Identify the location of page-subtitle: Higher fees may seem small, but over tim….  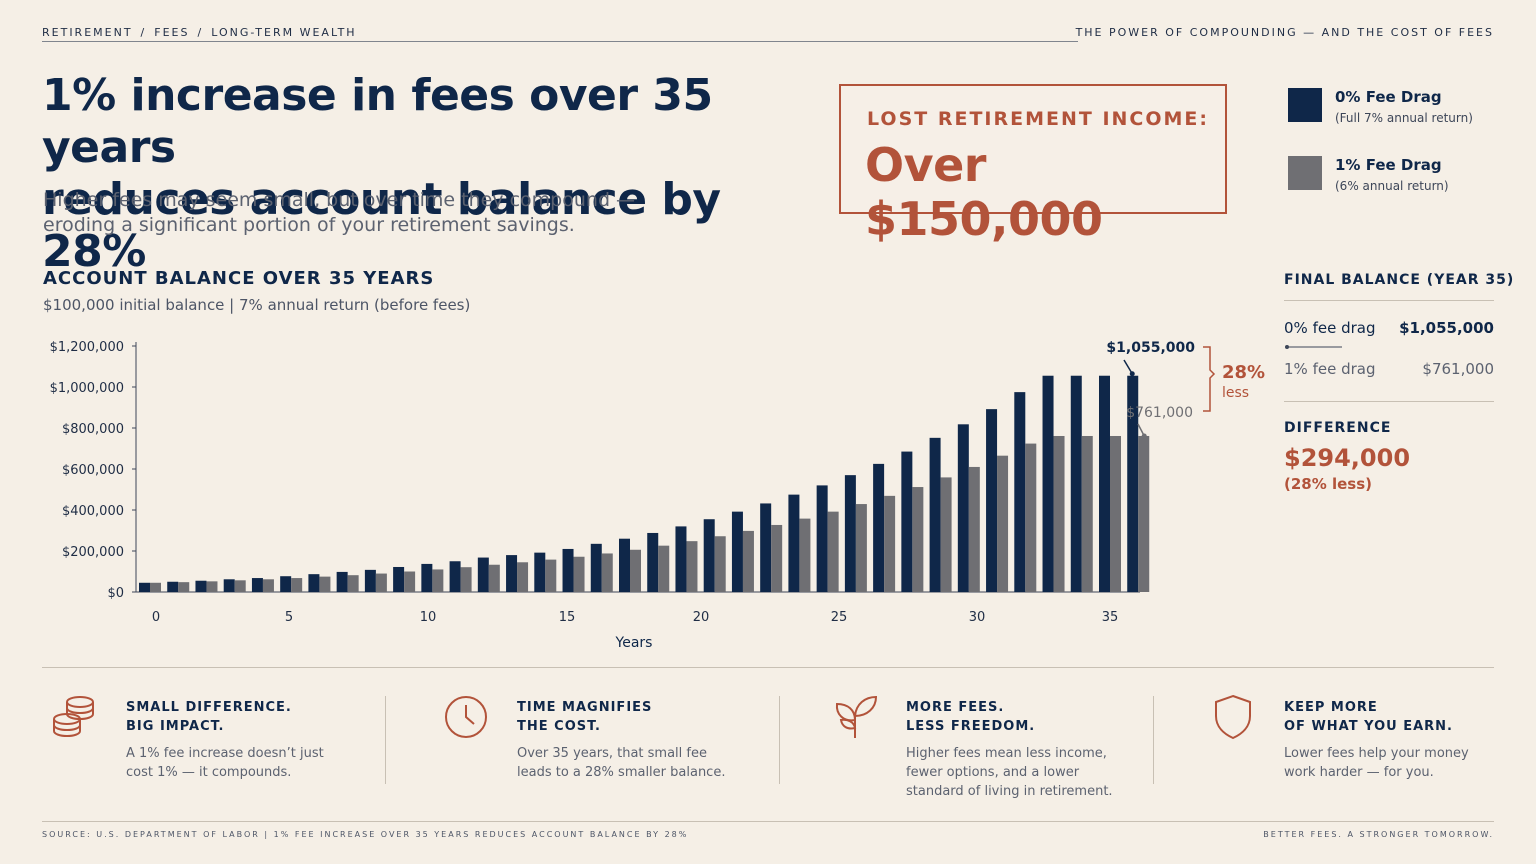
(343, 213).